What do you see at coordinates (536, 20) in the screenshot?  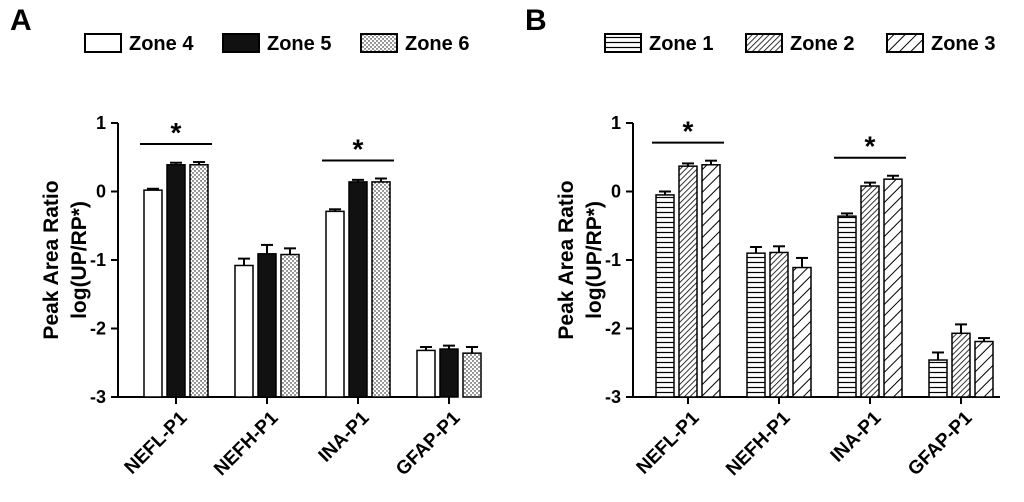 I see `panel-label: B` at bounding box center [536, 20].